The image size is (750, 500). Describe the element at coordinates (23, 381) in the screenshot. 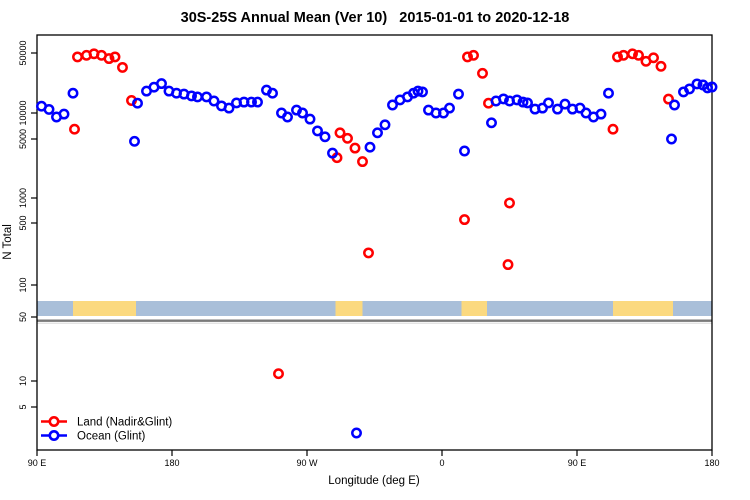

I see `y-tick-label: 10` at that location.